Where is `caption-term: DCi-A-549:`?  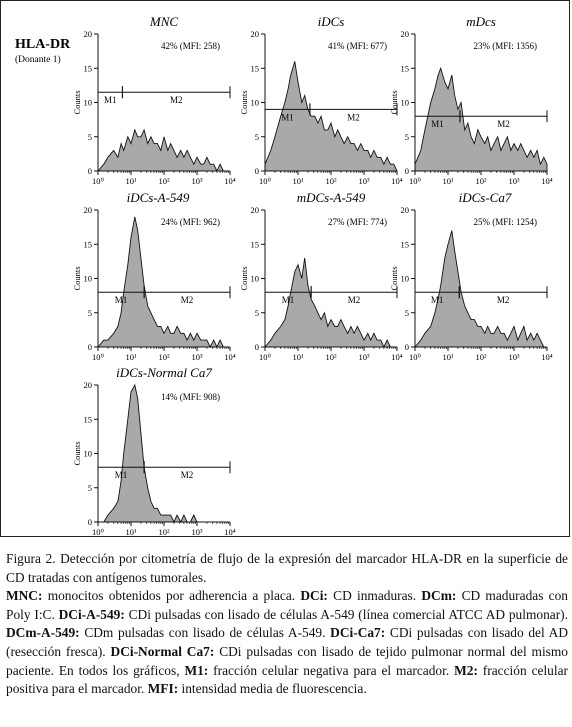 caption-term: DCi-A-549: is located at coordinates (91, 614).